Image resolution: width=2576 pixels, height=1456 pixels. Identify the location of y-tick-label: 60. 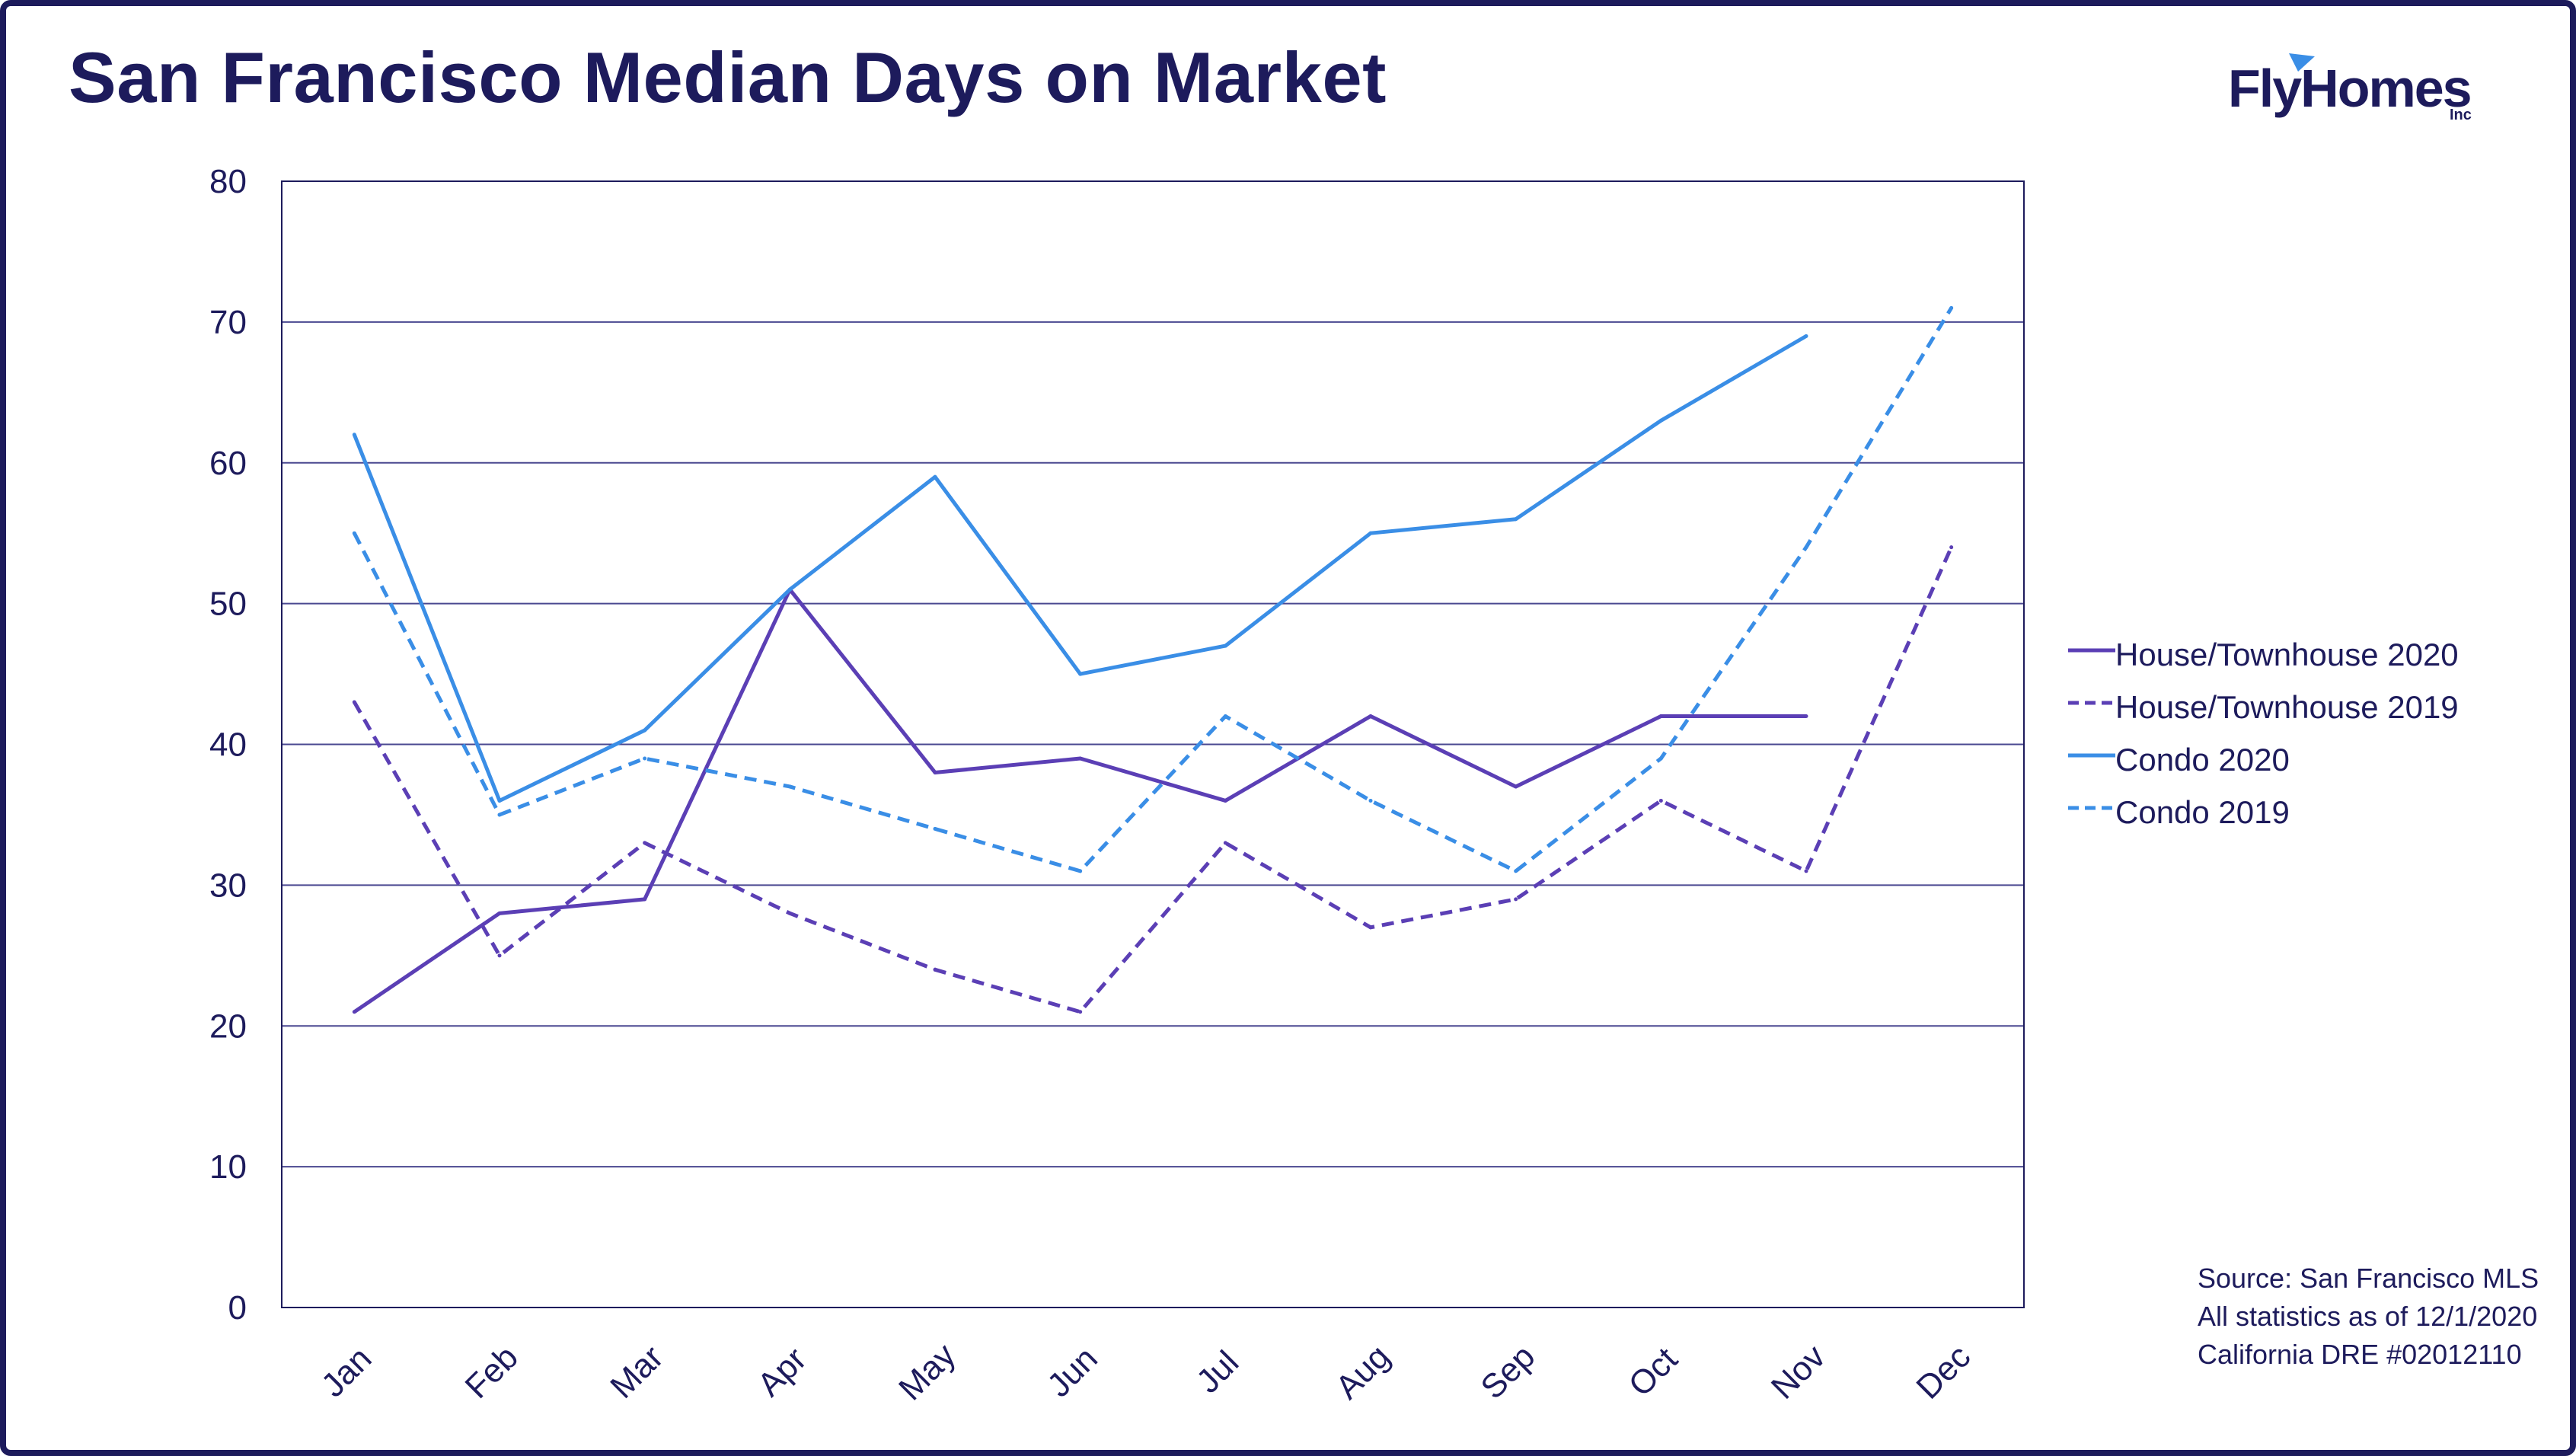
(228, 463).